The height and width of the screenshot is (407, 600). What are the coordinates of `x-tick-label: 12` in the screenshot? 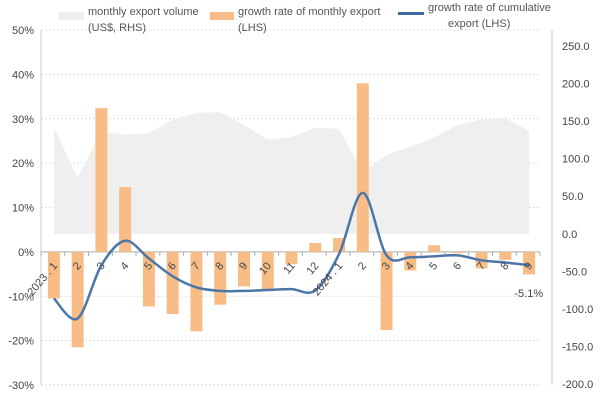 It's located at (312, 268).